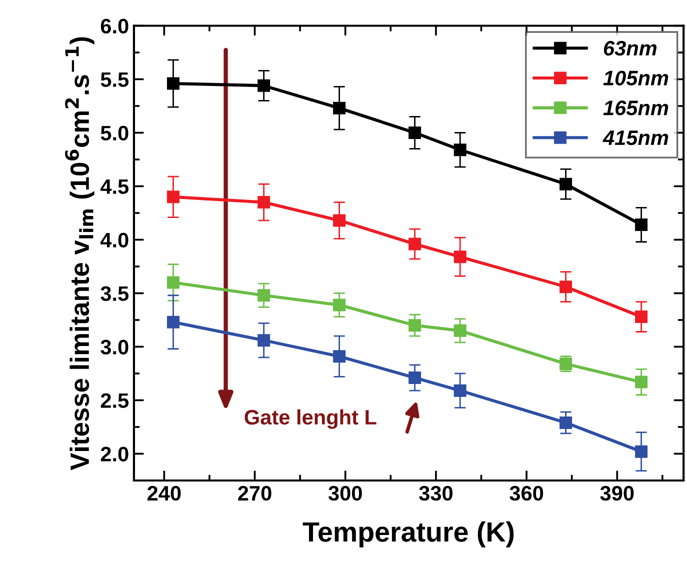 The height and width of the screenshot is (572, 687). I want to click on y-tick-label: 4.0, so click(114, 240).